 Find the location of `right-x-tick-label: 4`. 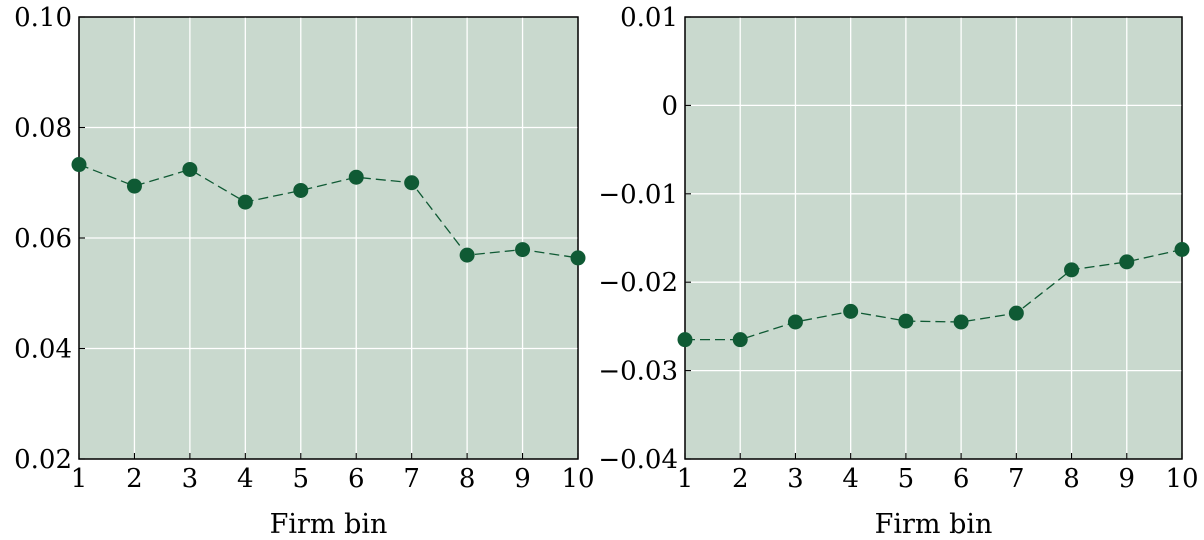

right-x-tick-label: 4 is located at coordinates (850, 479).